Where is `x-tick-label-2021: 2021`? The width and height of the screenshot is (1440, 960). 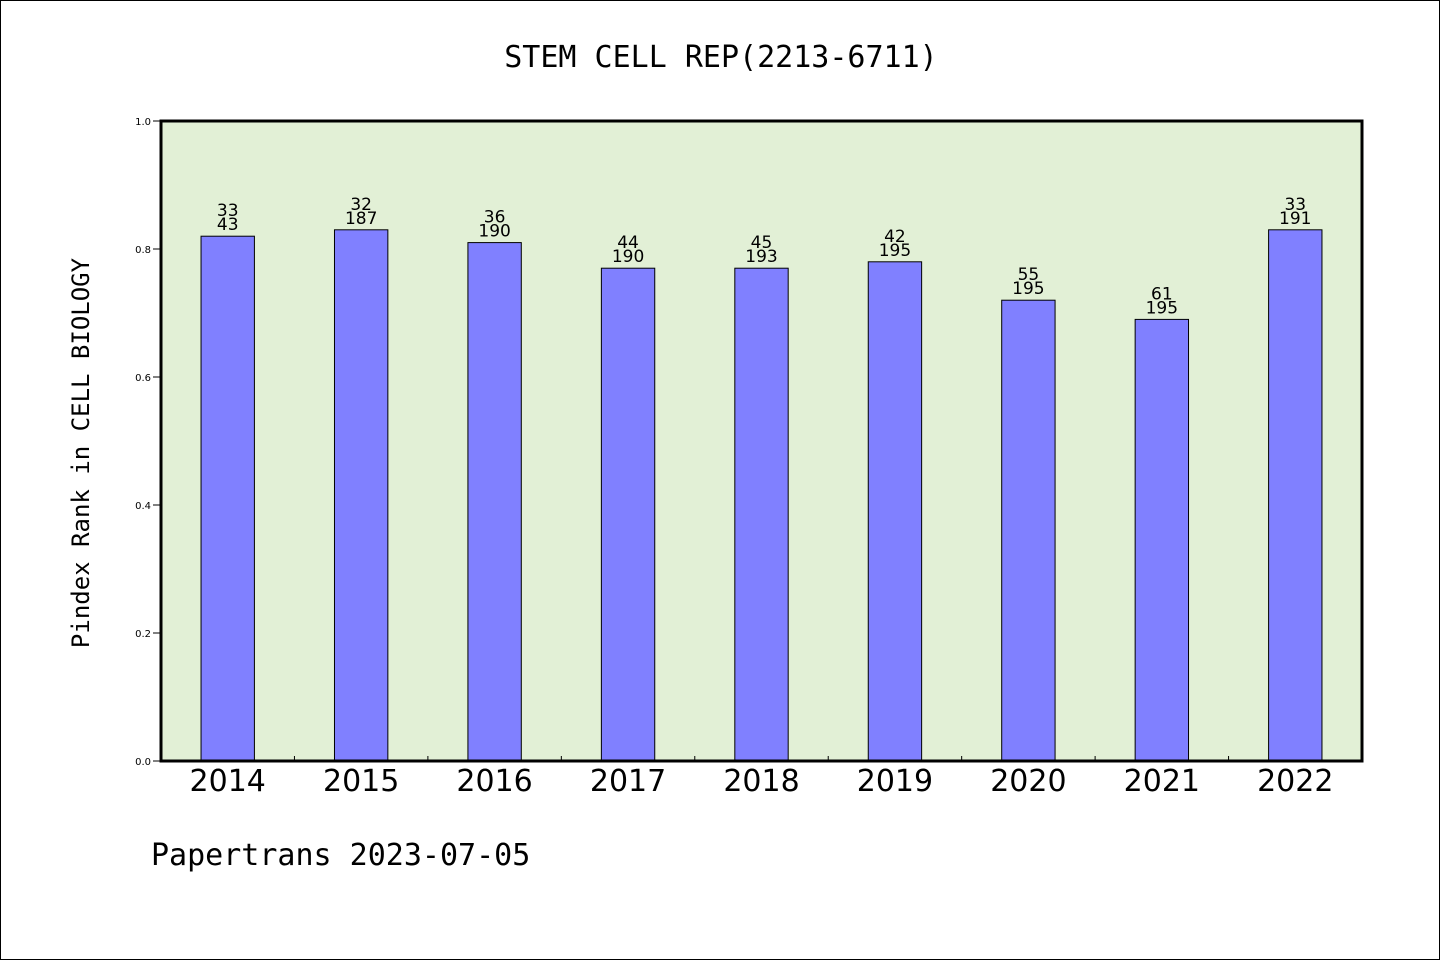 x-tick-label-2021: 2021 is located at coordinates (1162, 781).